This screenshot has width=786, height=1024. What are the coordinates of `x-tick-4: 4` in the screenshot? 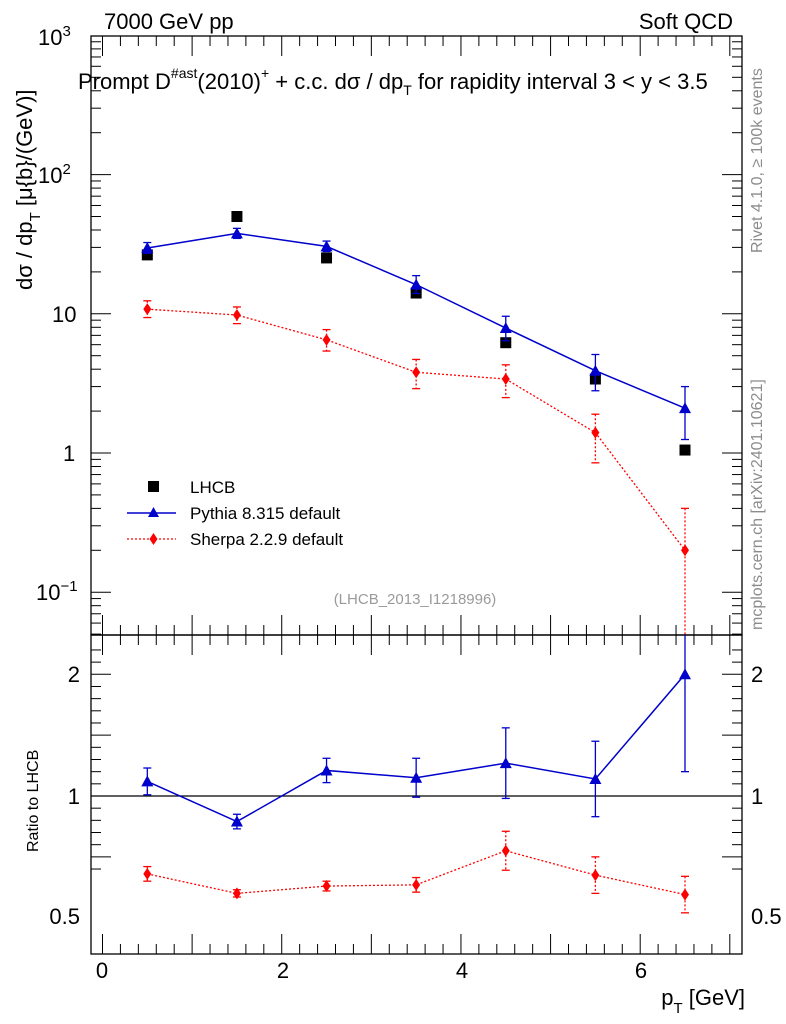 It's located at (462, 970).